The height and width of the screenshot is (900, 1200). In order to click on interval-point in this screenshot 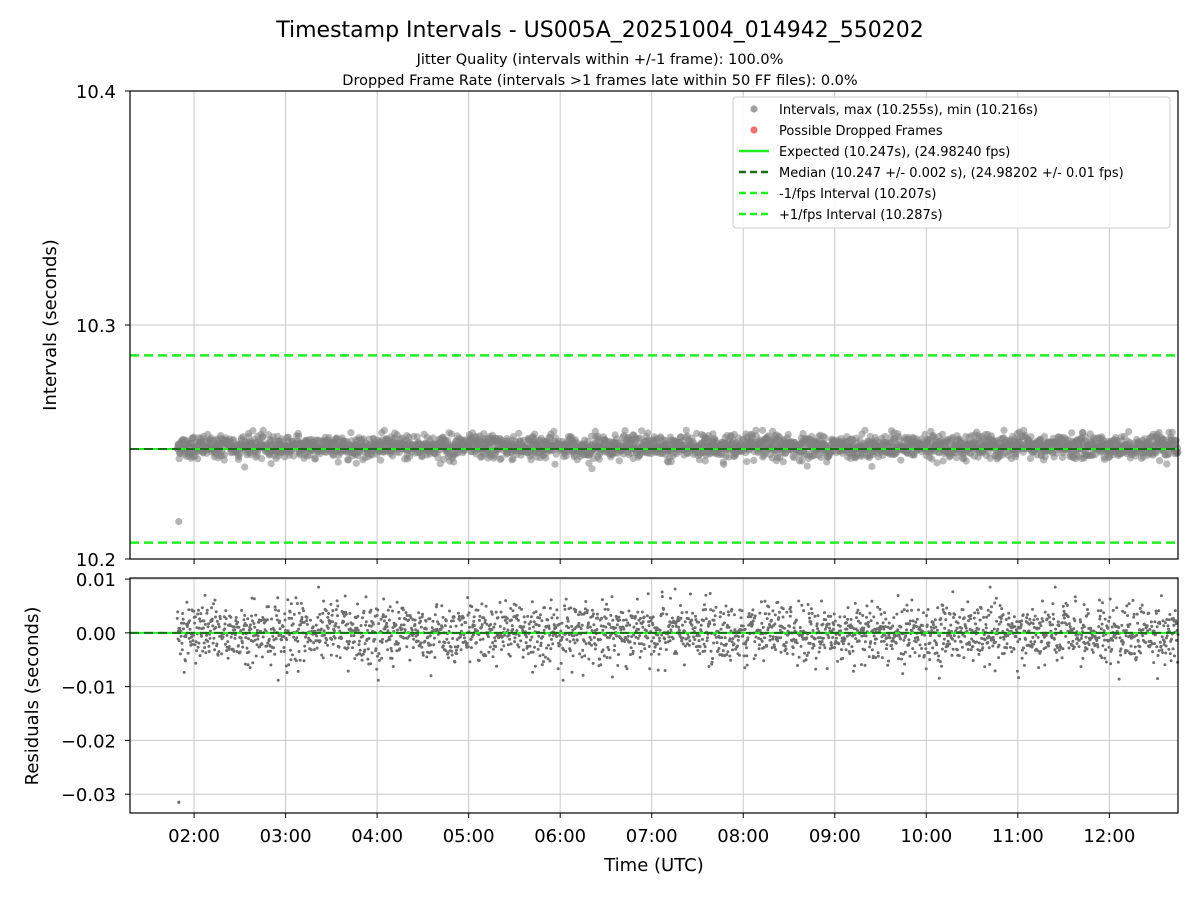, I will do `click(872, 466)`.